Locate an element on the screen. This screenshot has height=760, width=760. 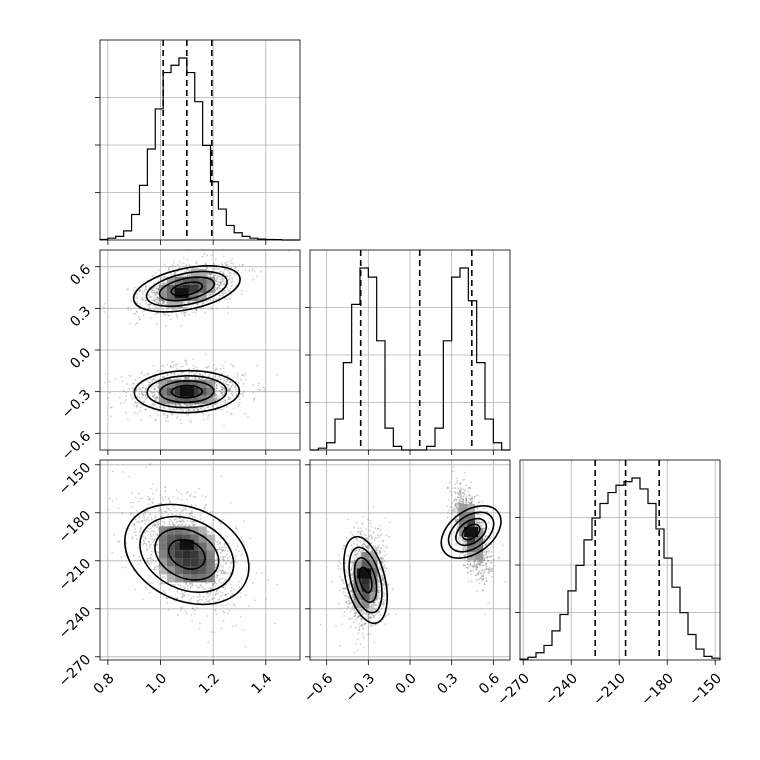
density-cell is located at coordinates (202, 530).